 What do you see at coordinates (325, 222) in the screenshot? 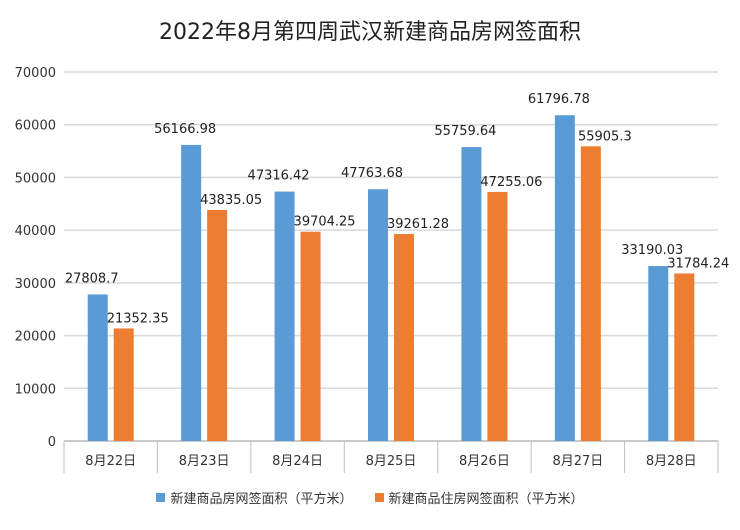
I see `data-label: 39704.25` at bounding box center [325, 222].